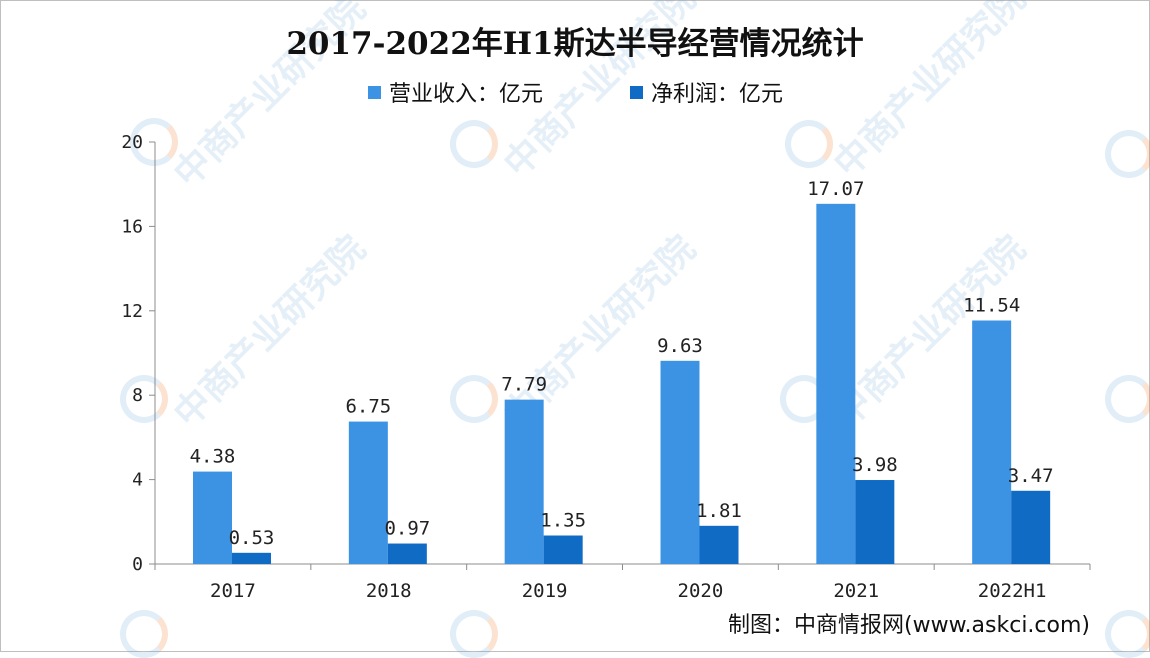 This screenshot has height=658, width=1150. Describe the element at coordinates (636, 92) in the screenshot. I see `legend-swatch-net-profit` at that location.